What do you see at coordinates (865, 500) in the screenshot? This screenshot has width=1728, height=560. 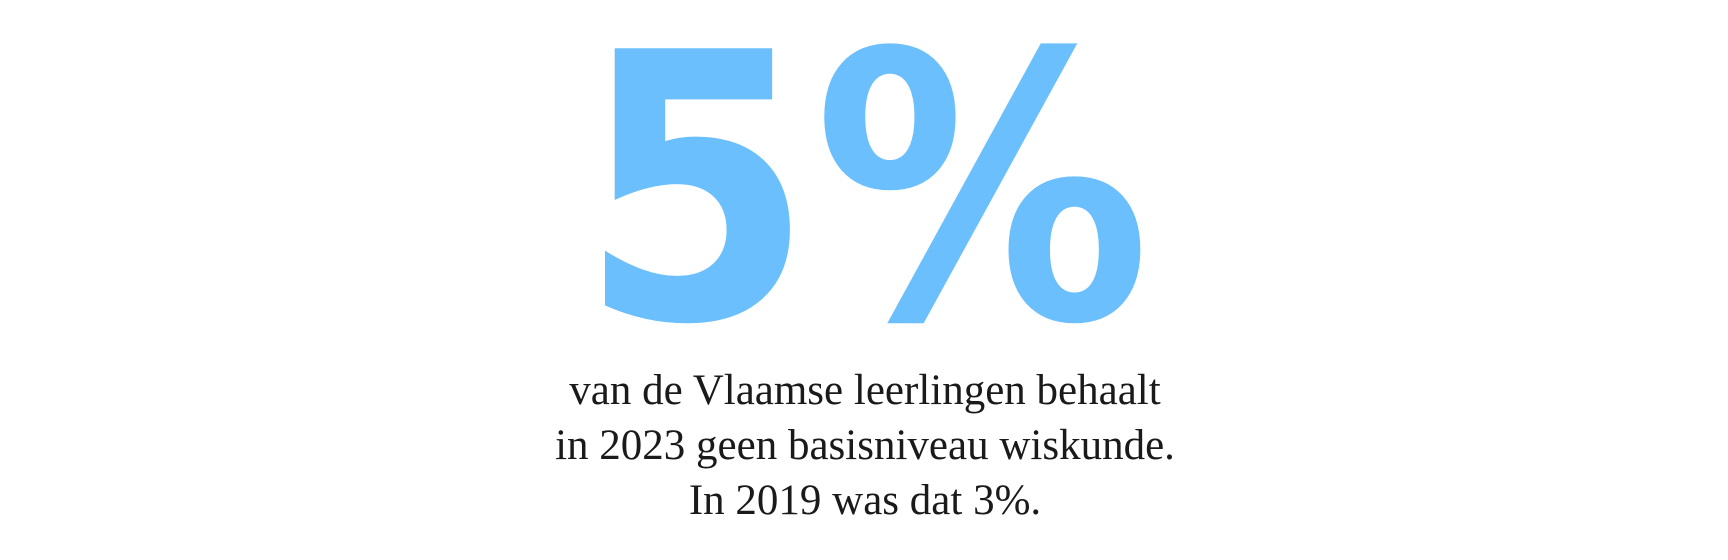 I see `caption-line: In 2019 was dat 3%.` at bounding box center [865, 500].